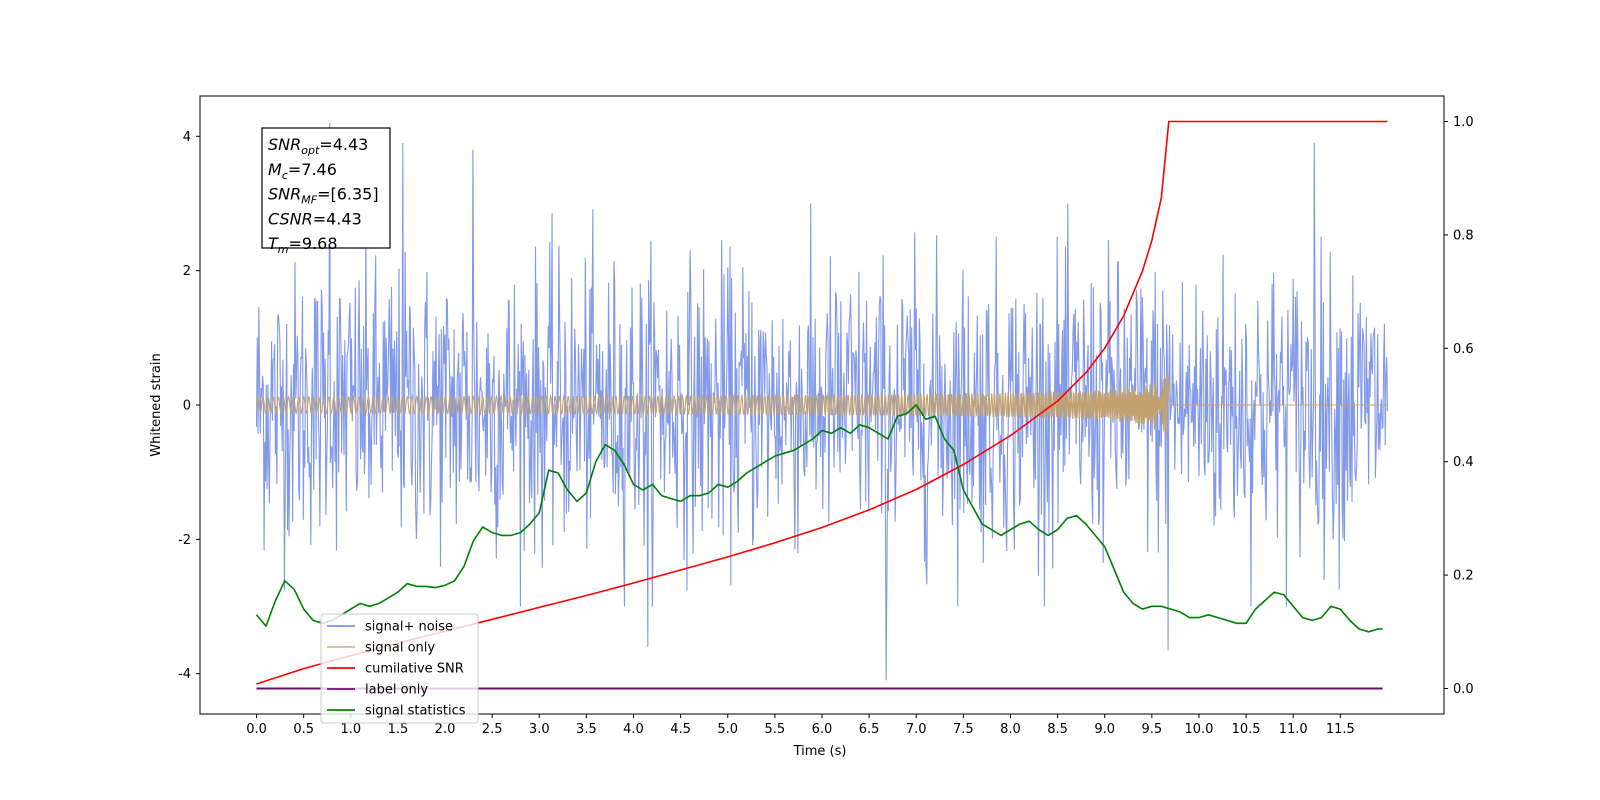 Image resolution: width=1600 pixels, height=800 pixels. What do you see at coordinates (680, 729) in the screenshot?
I see `x-tick-label: 4.5` at bounding box center [680, 729].